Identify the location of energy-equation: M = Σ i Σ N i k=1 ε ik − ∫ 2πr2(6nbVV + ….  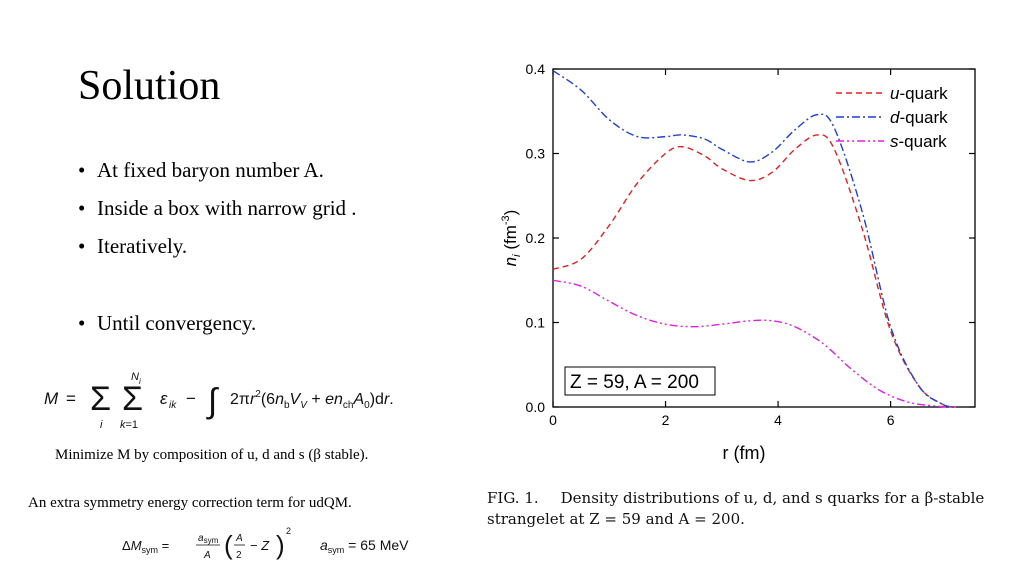
(219, 401).